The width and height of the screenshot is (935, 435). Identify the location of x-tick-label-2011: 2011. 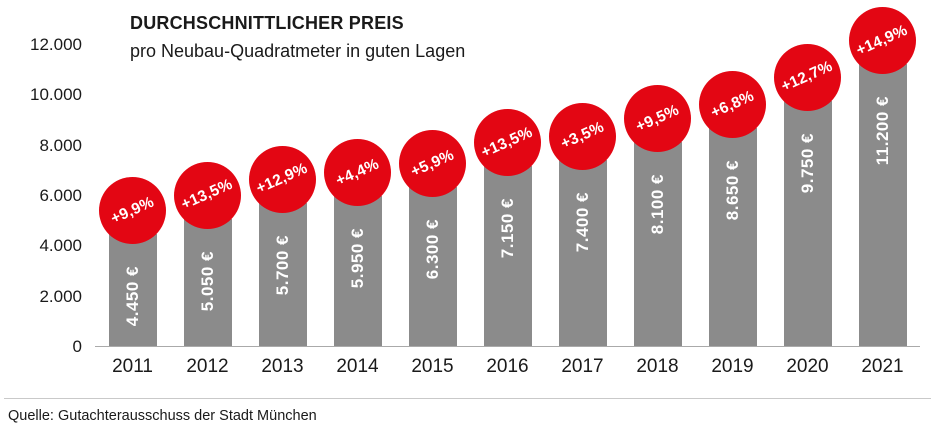
(132, 366).